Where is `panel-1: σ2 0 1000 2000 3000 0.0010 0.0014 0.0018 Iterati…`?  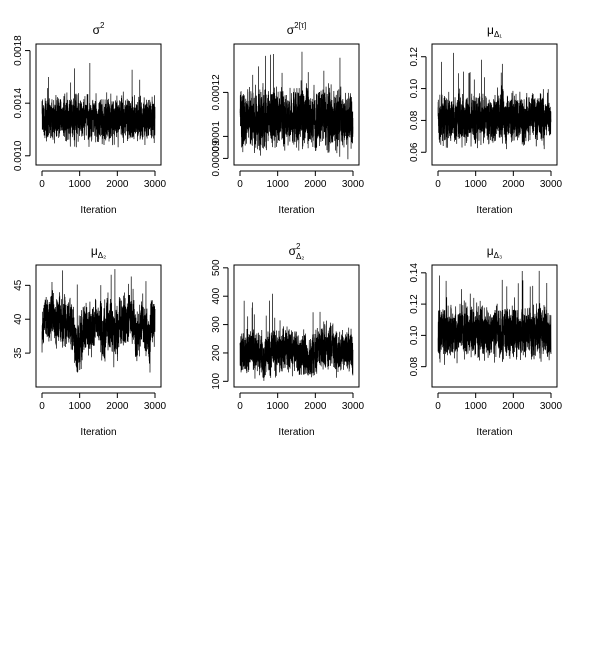 panel-1: σ2 0 1000 2000 3000 0.0010 0.0014 0.0018 Iterati… is located at coordinates (90, 118).